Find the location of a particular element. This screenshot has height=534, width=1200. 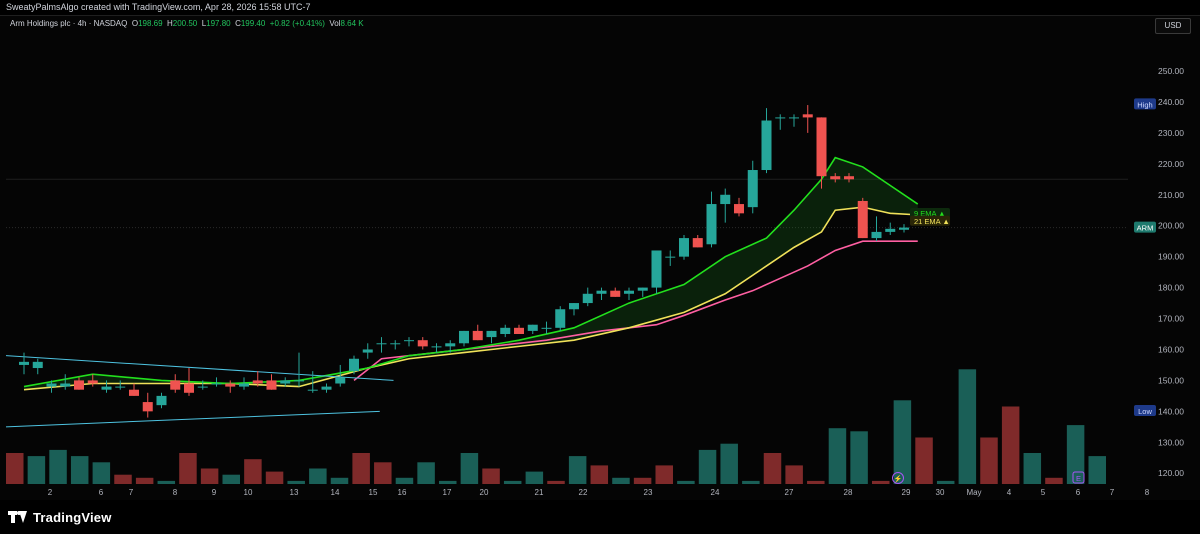

flash-marker-label: ⚡ is located at coordinates (898, 478).